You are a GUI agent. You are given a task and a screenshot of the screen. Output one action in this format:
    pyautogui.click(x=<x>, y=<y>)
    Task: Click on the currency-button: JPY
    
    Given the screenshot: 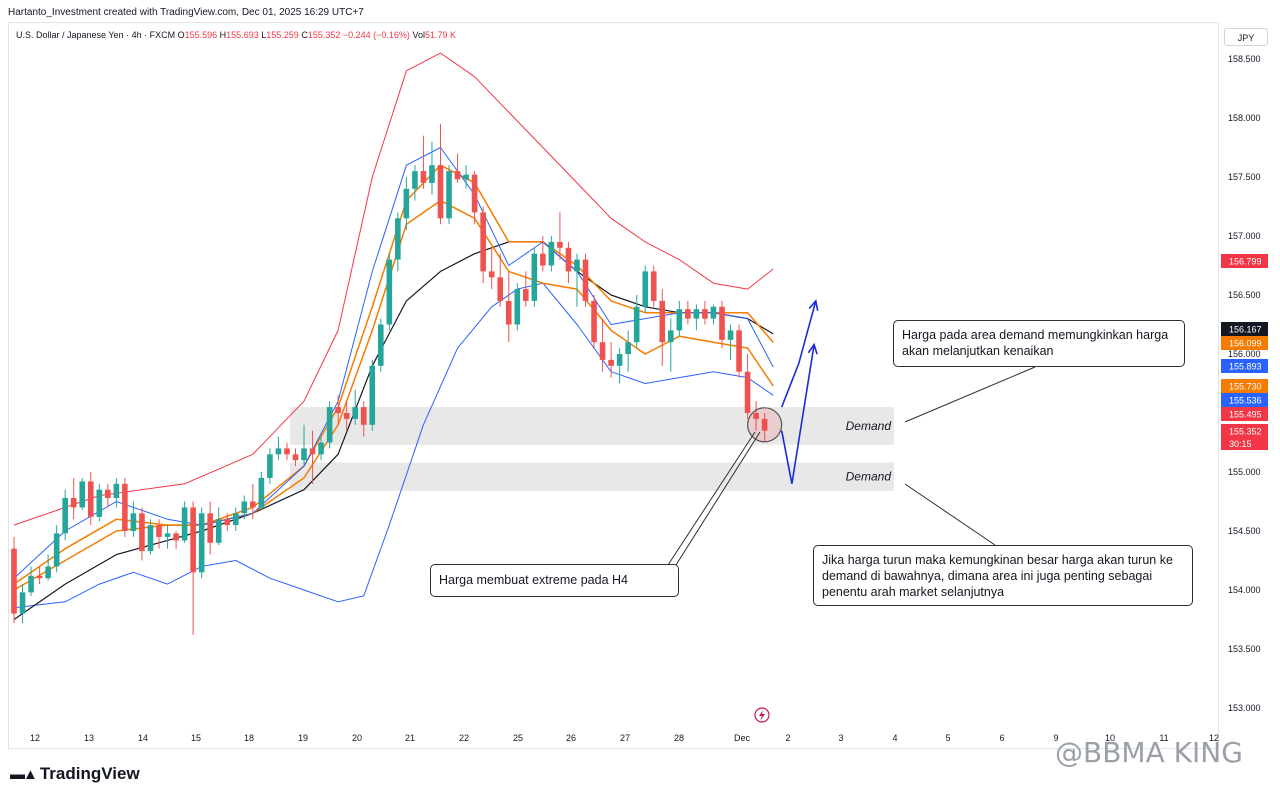 What is the action you would take?
    pyautogui.click(x=1246, y=37)
    